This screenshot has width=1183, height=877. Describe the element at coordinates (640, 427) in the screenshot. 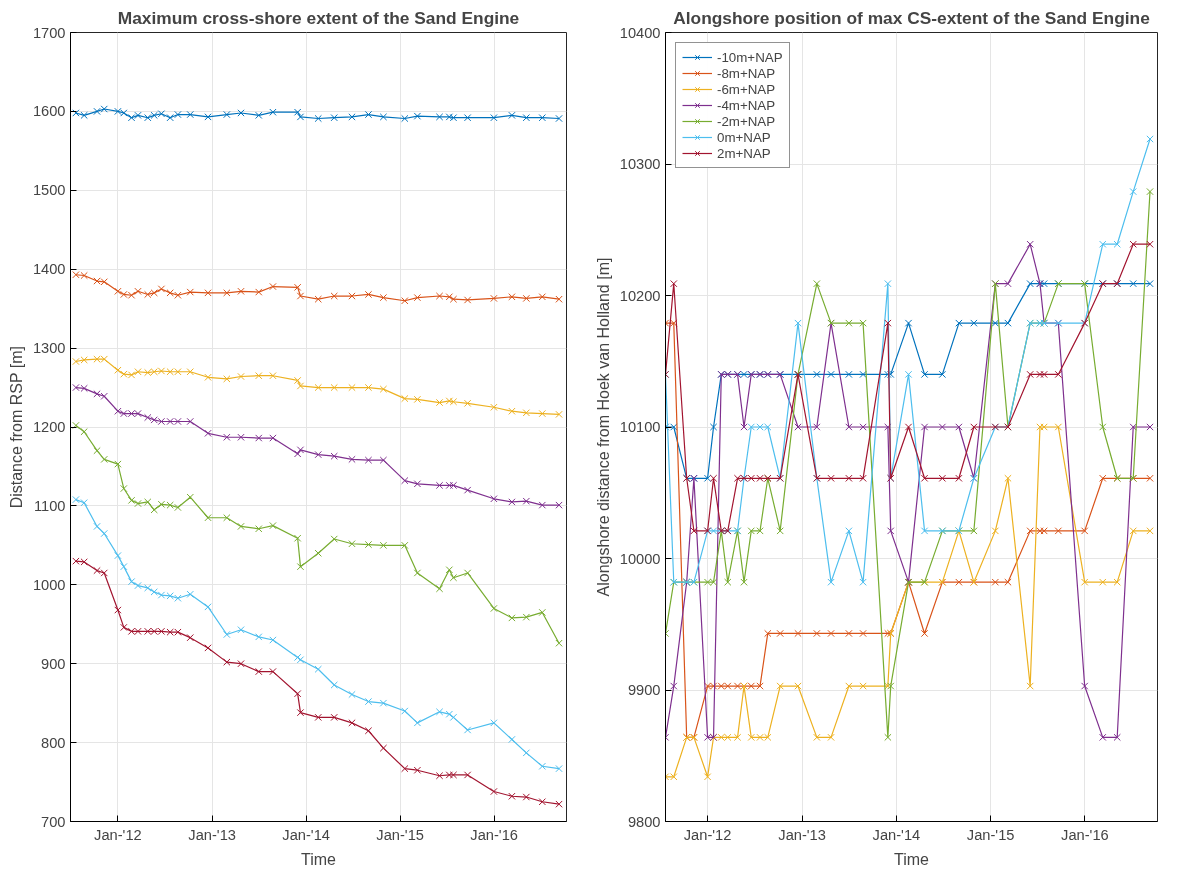

I see `y-tick-label: 10100` at that location.